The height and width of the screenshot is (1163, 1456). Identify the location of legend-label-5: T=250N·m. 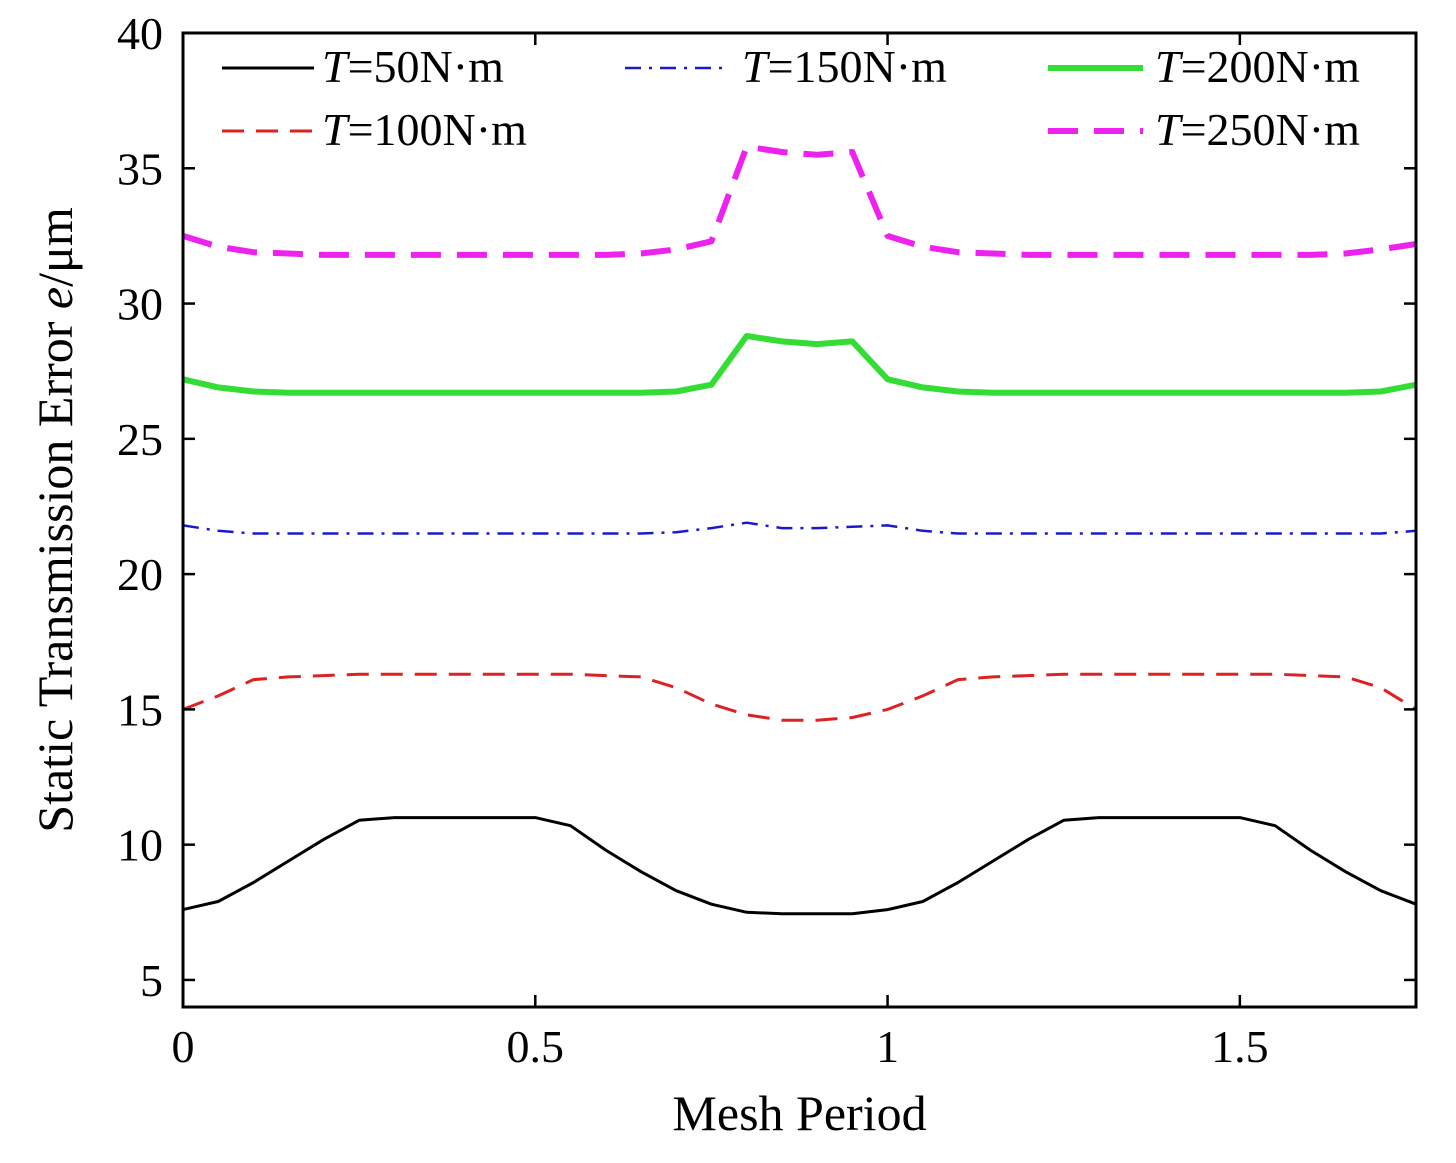
(1257, 129).